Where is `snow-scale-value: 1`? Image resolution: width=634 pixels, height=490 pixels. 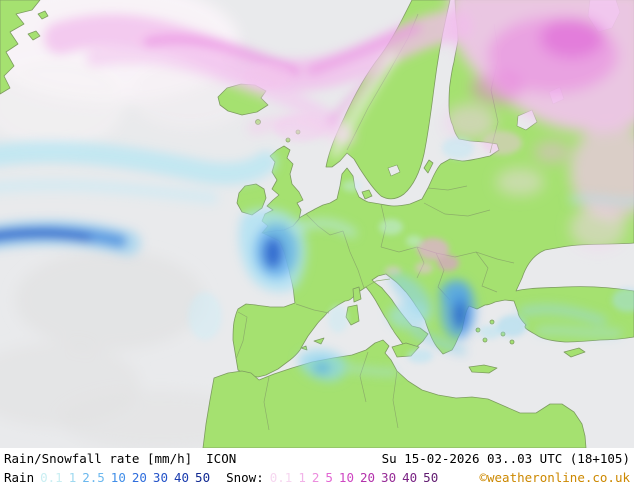 snow-scale-value: 1 is located at coordinates (302, 477).